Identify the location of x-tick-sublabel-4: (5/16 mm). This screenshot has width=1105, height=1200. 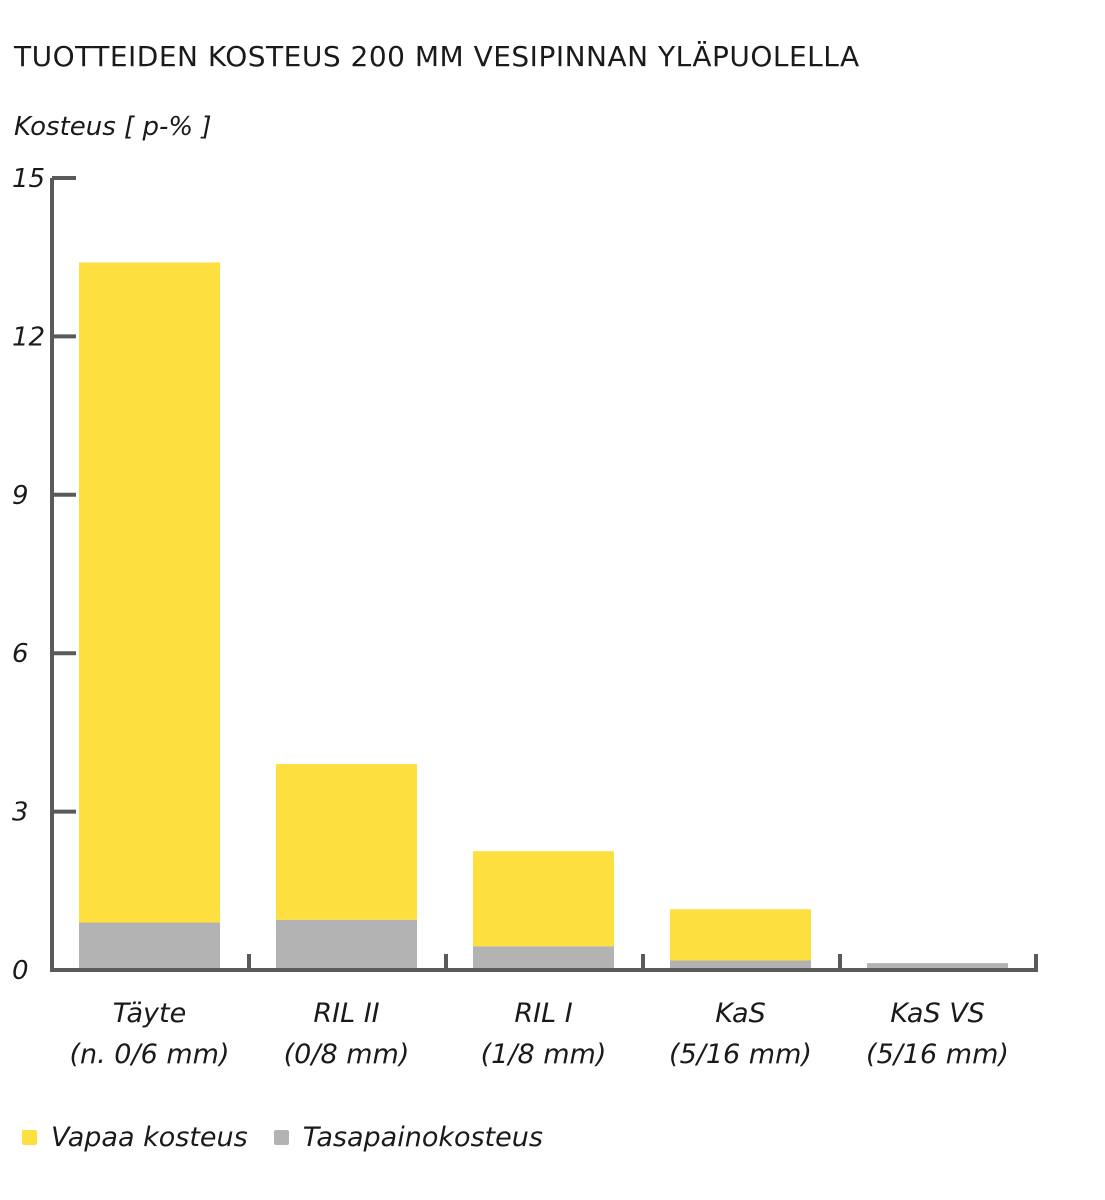
(937, 1054).